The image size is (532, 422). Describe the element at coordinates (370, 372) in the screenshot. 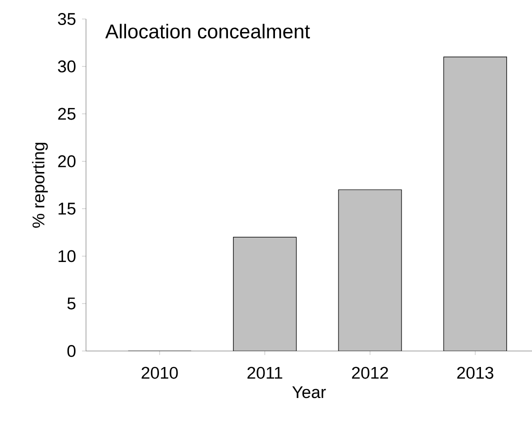

I see `x-tick-label: 2012` at that location.